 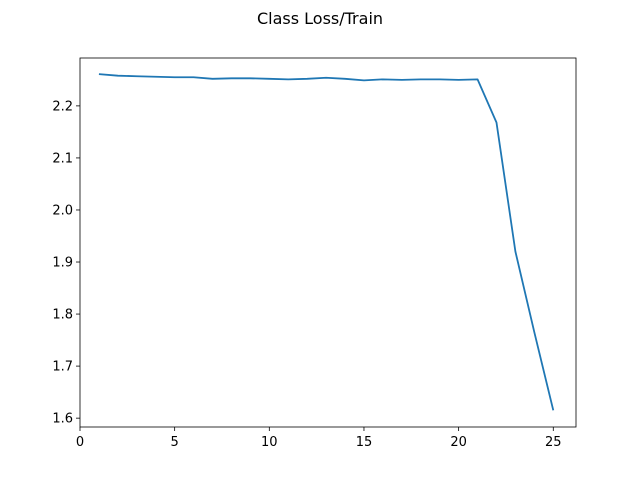 I want to click on chart-title: Class Loss/Train, so click(x=320, y=18).